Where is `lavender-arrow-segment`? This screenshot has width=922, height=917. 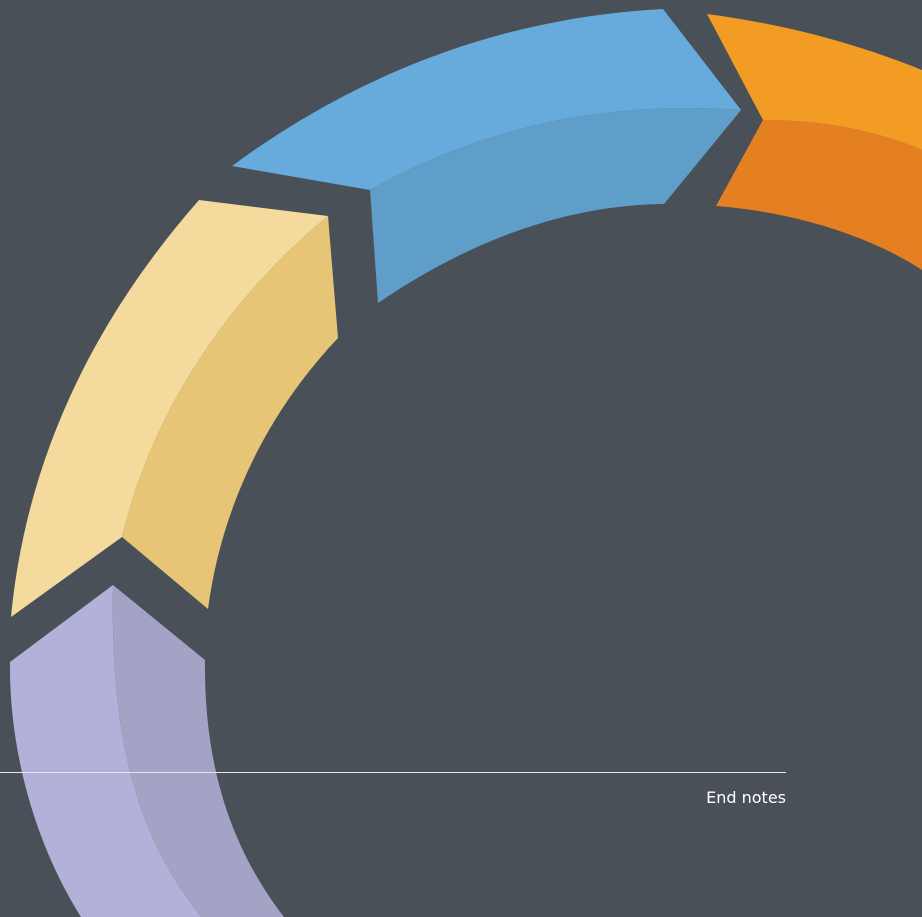
lavender-arrow-segment is located at coordinates (146, 751).